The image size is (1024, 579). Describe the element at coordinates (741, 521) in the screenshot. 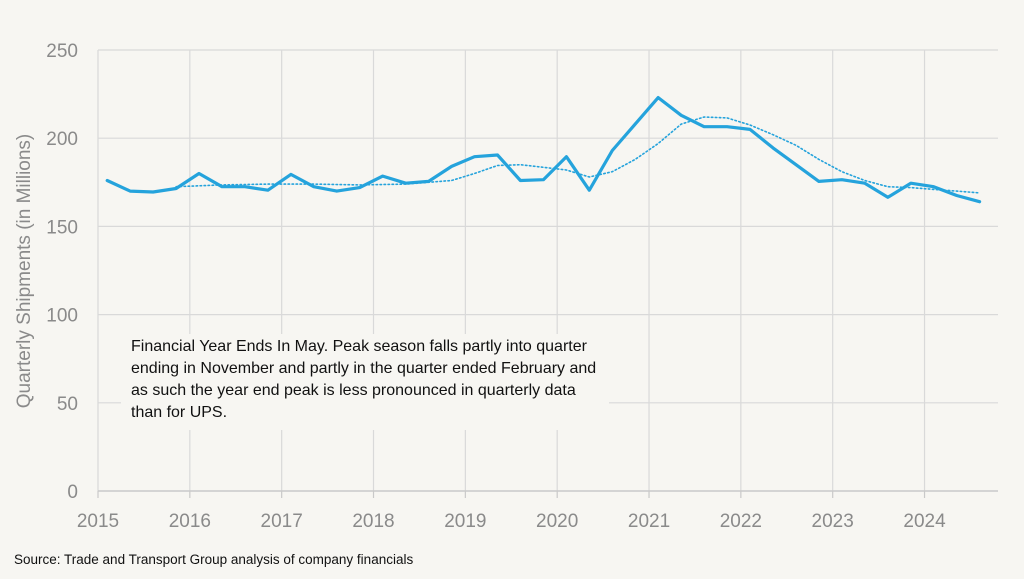

I see `x-tick-label: 2022` at that location.